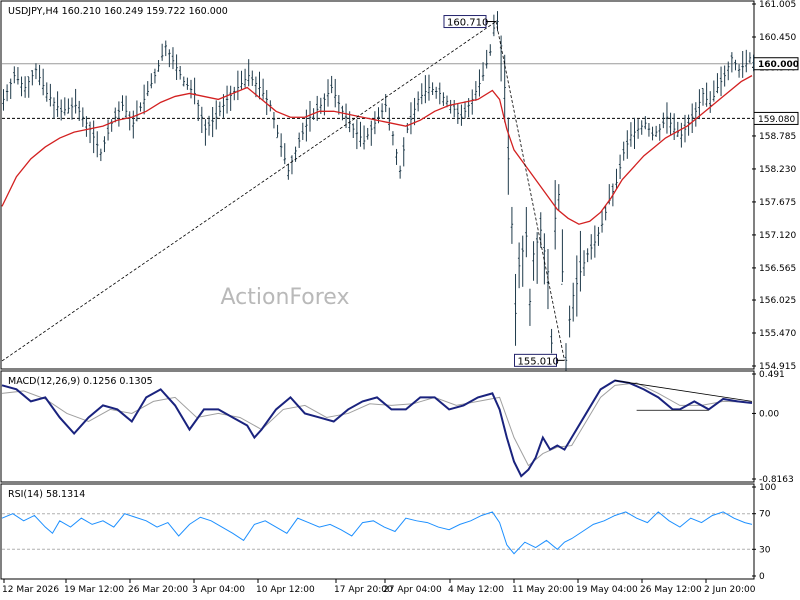  I want to click on rsi-y-tick-label: 0, so click(762, 577).